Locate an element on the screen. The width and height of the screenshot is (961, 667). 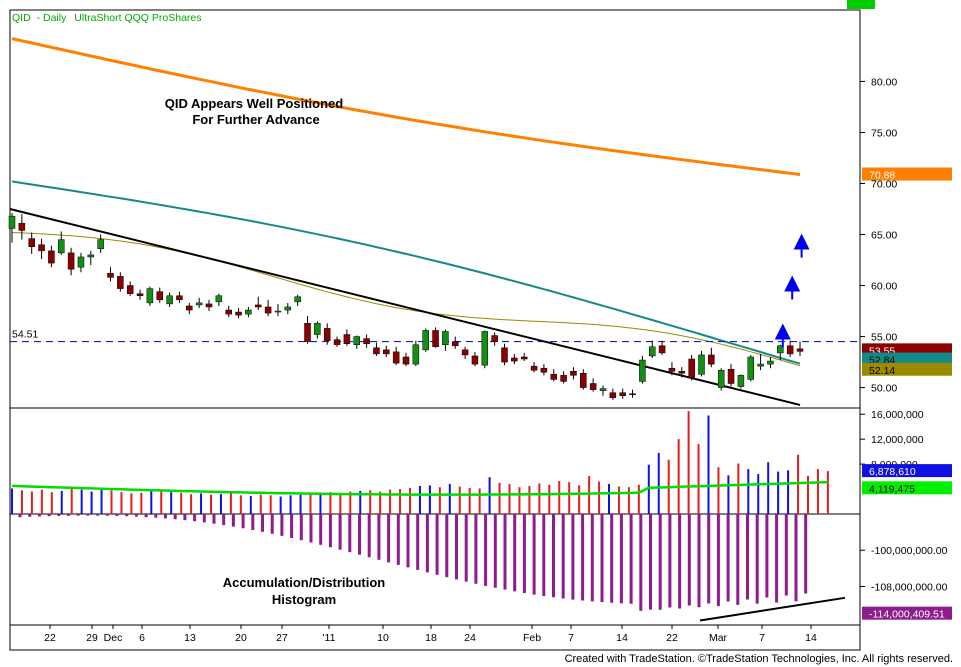
annotation-ad-2: Histogram is located at coordinates (304, 599).